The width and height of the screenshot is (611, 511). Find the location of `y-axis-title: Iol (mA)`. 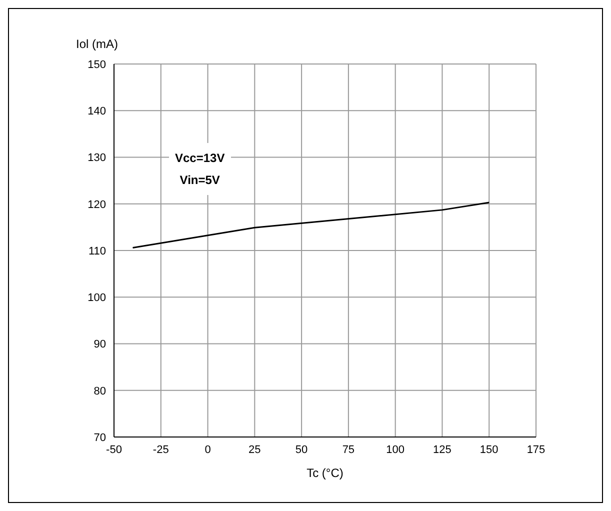

y-axis-title: Iol (mA) is located at coordinates (97, 44).